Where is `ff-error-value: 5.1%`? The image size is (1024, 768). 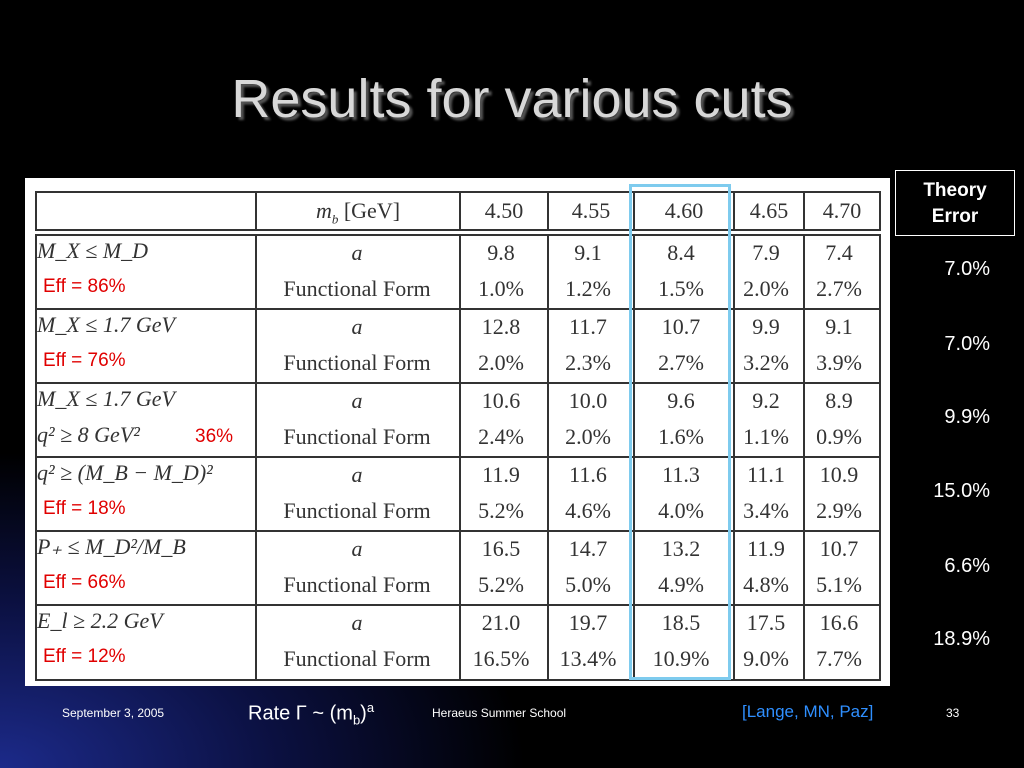
ff-error-value: 5.1% is located at coordinates (839, 584).